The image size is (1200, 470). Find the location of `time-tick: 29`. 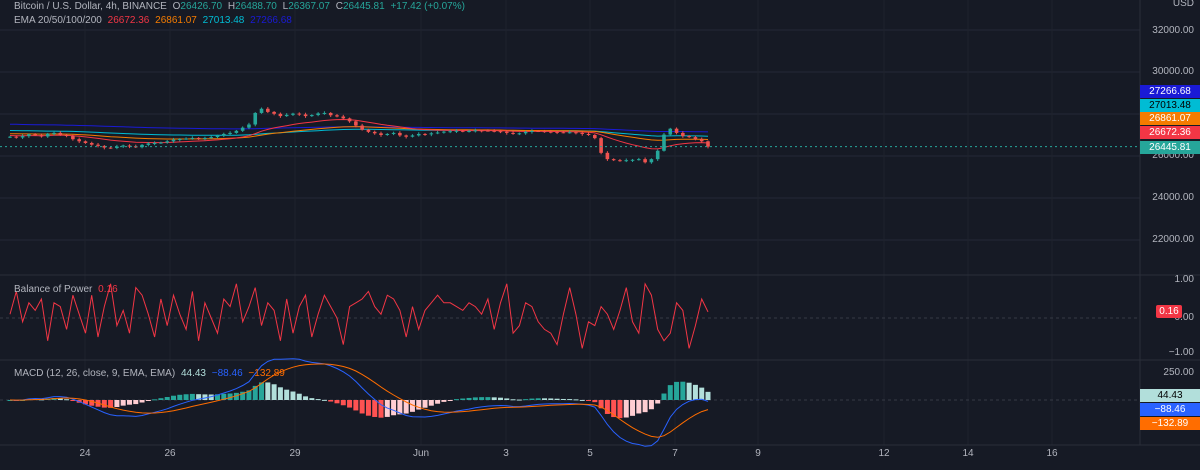

time-tick: 29 is located at coordinates (295, 453).